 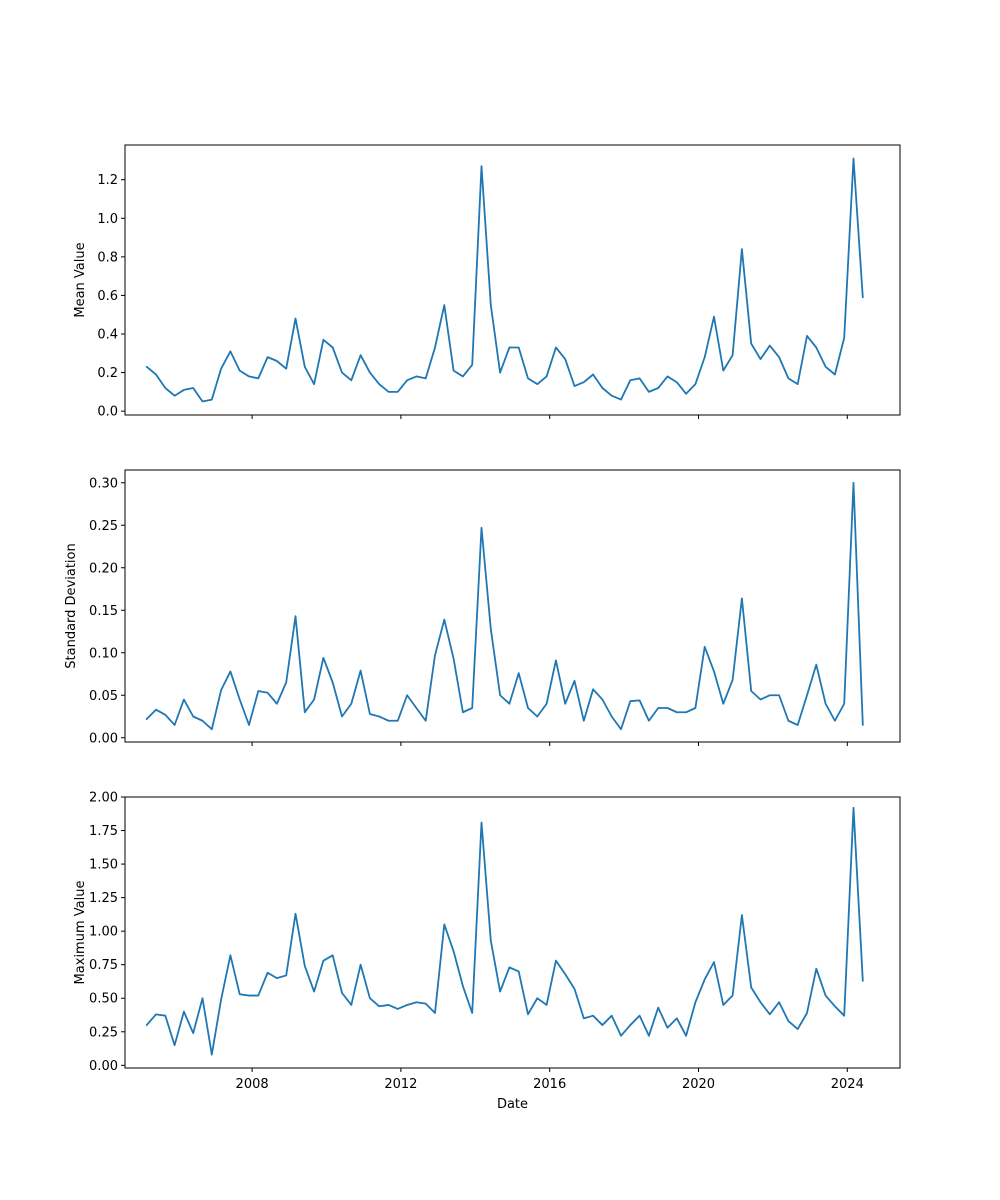 What do you see at coordinates (107, 412) in the screenshot?
I see `y-tick-label: 0.0` at bounding box center [107, 412].